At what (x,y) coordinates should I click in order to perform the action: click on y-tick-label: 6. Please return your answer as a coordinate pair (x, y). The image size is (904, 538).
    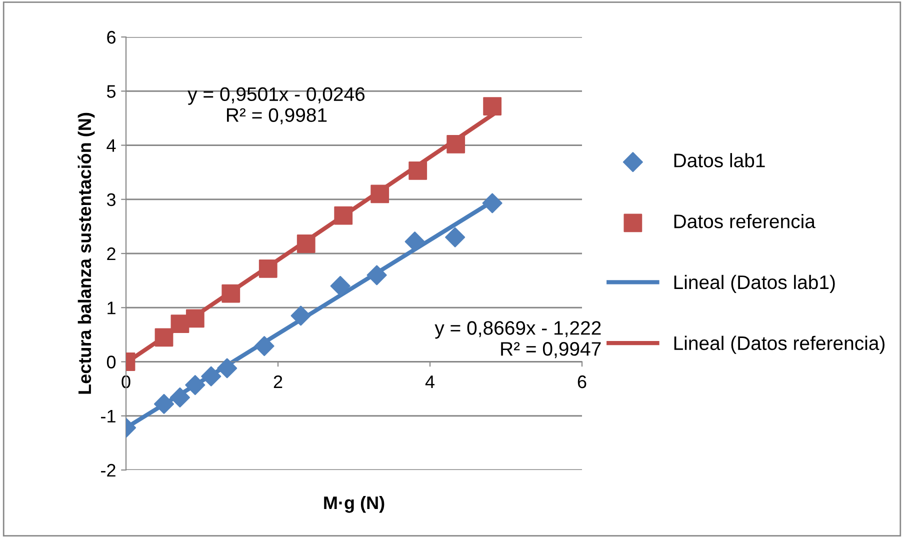
    Looking at the image, I should click on (111, 37).